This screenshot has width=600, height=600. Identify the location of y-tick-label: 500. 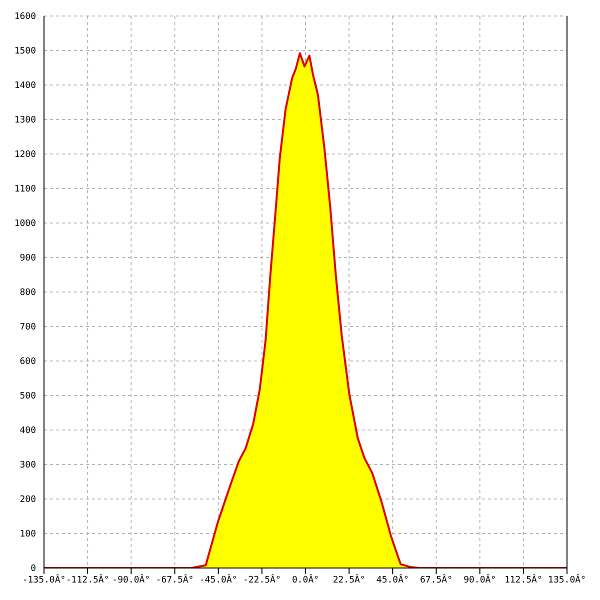
(28, 397).